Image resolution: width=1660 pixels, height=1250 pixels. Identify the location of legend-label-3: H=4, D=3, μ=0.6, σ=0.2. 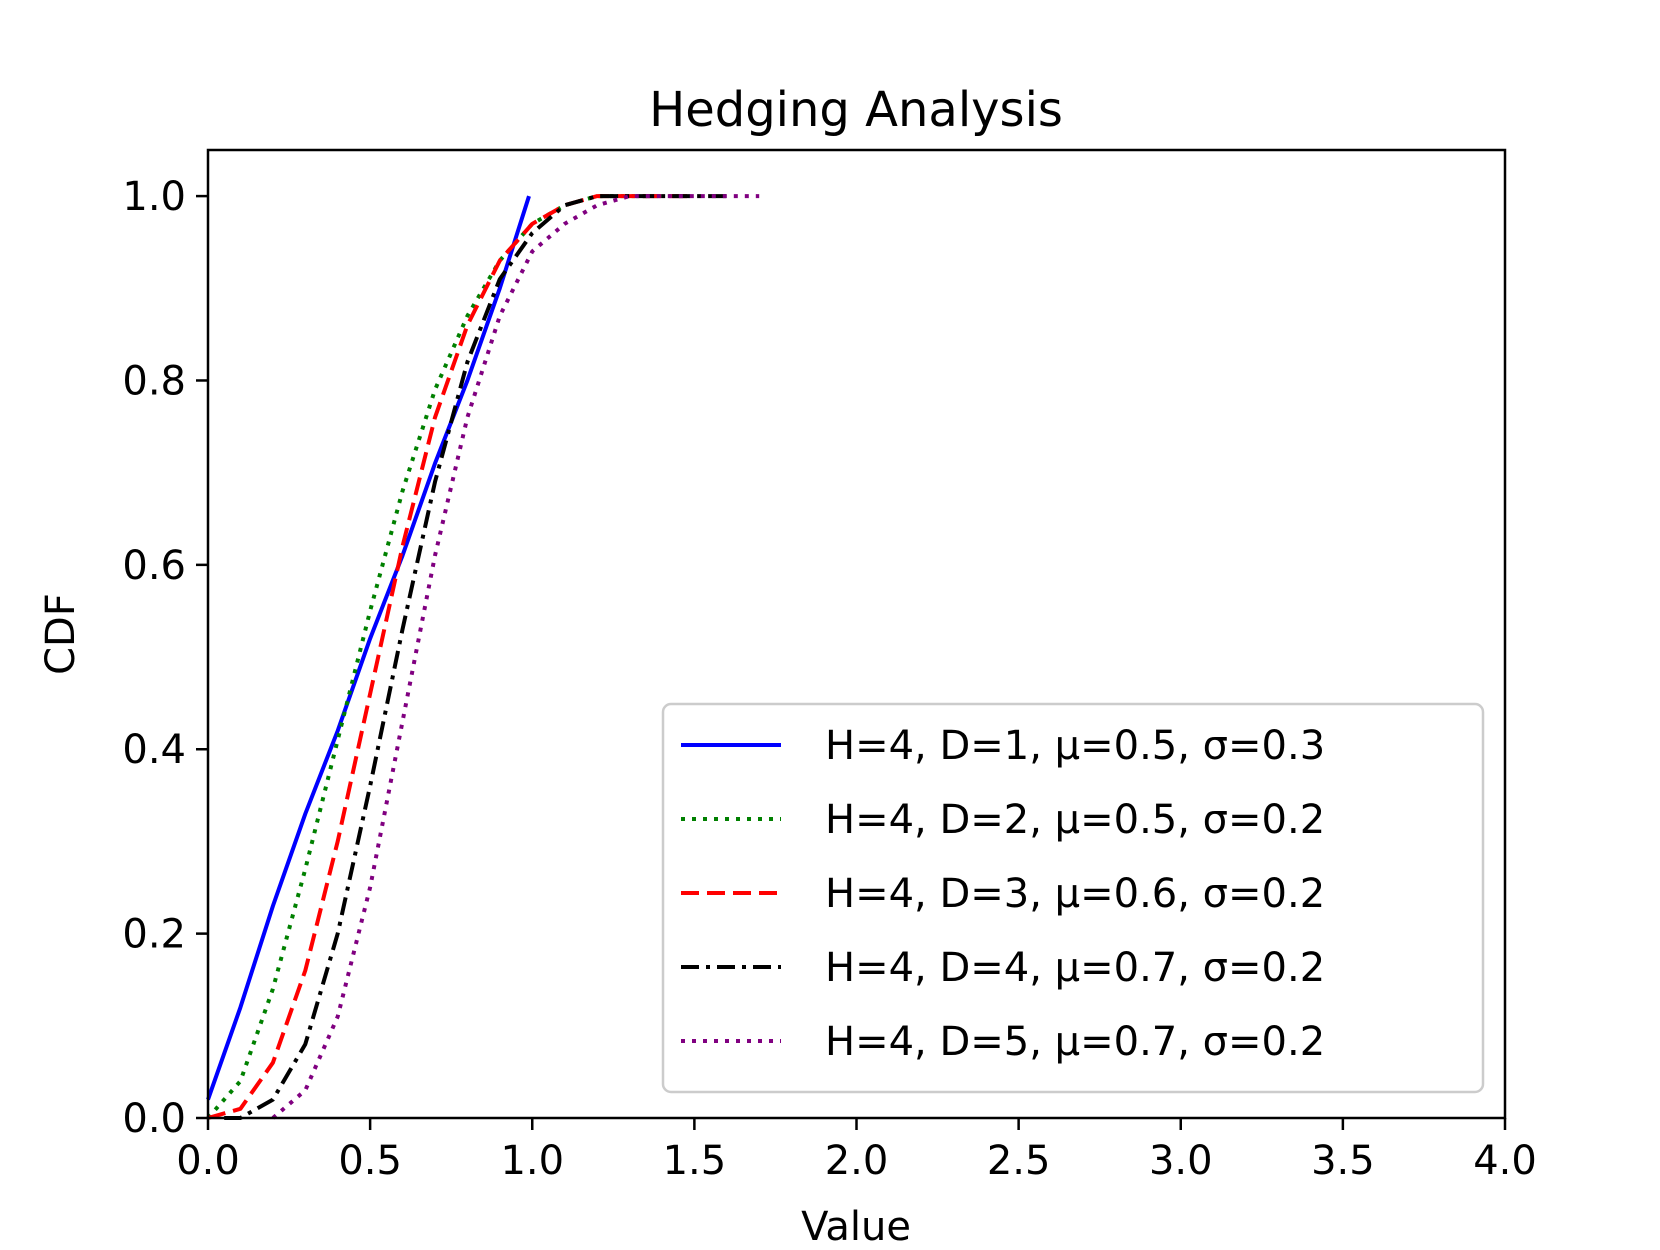
(1075, 894).